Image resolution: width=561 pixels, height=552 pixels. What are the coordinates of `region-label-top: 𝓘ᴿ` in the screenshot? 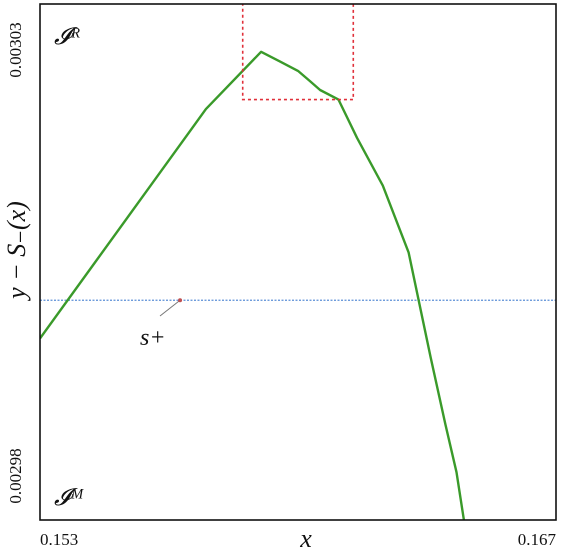 It's located at (67, 37).